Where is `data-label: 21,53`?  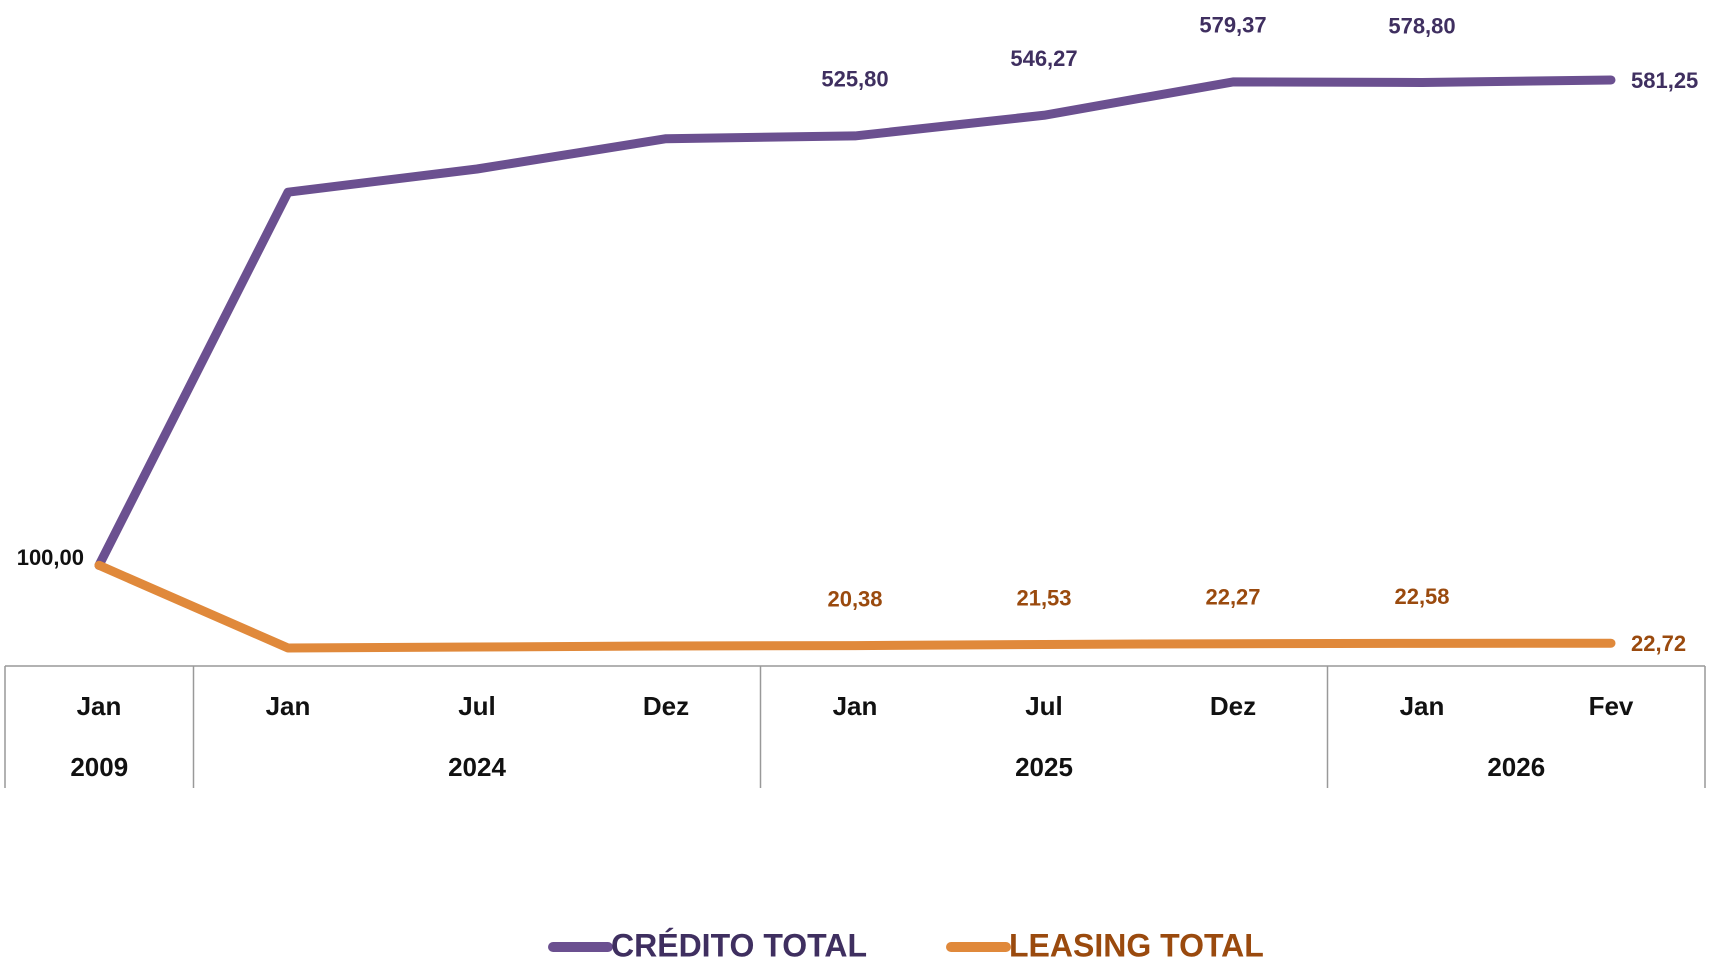
data-label: 21,53 is located at coordinates (1043, 597).